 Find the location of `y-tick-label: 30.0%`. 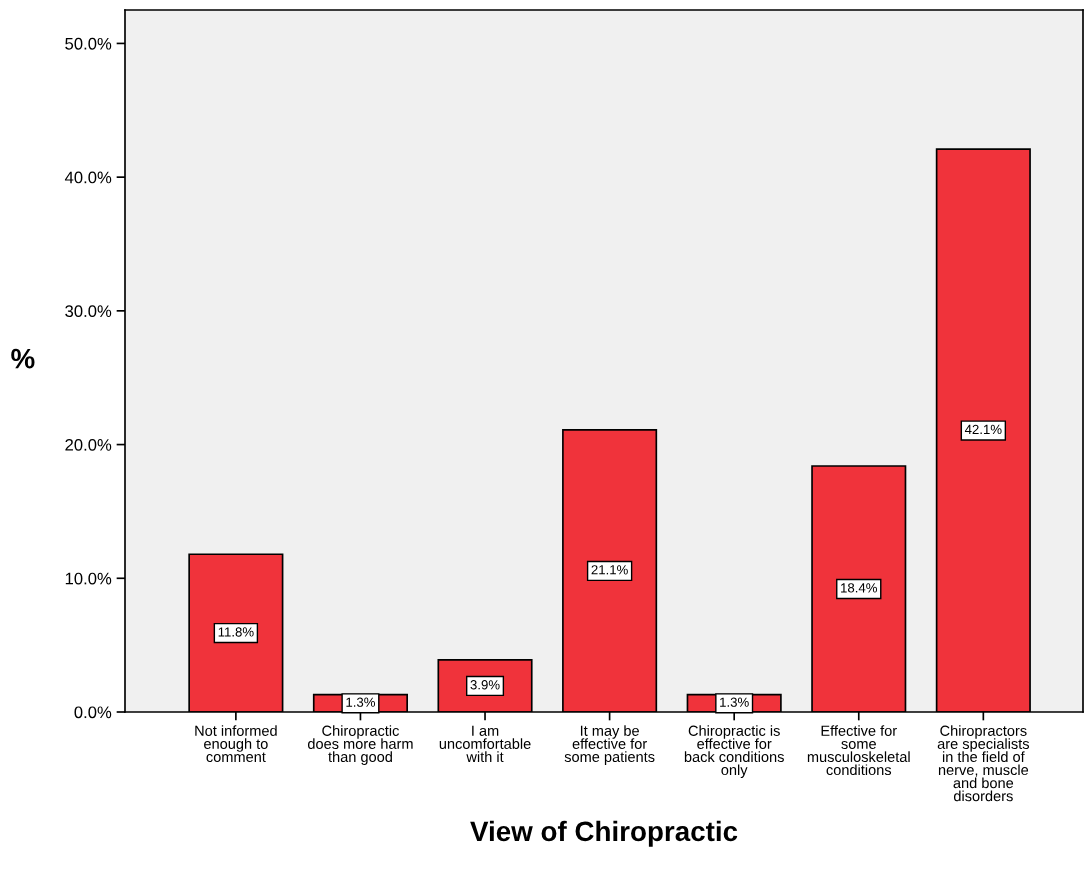

y-tick-label: 30.0% is located at coordinates (88, 311).